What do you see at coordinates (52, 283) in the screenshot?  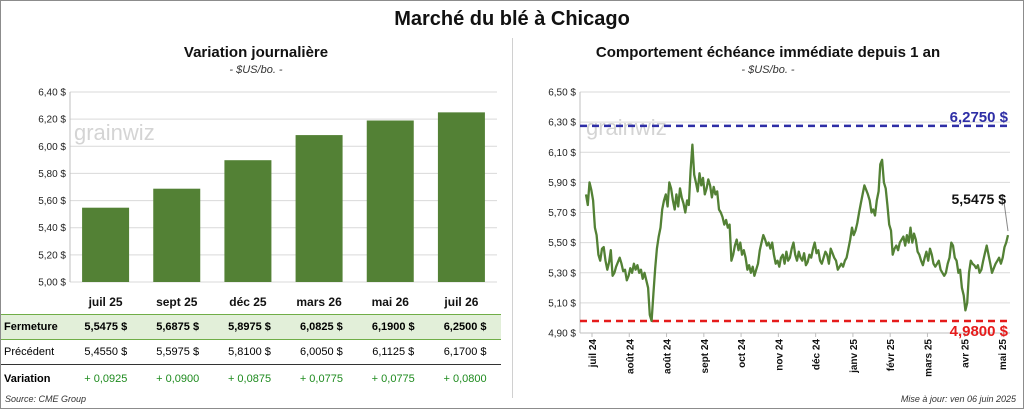 I see `y-tick-label: 5,00 $` at bounding box center [52, 283].